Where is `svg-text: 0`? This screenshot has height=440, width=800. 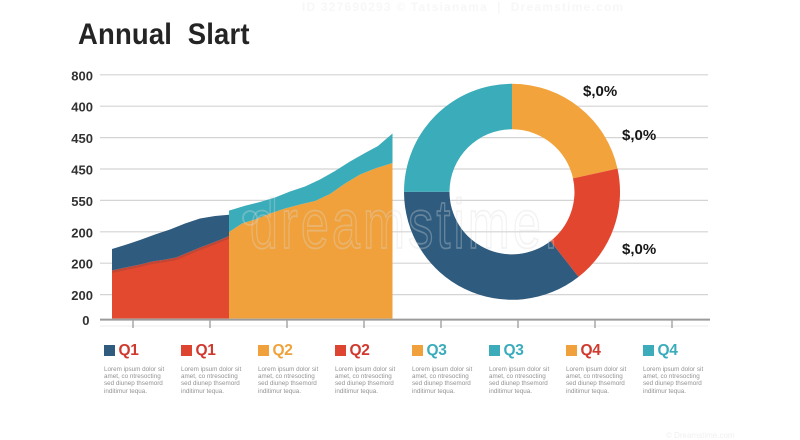
svg-text: 0 is located at coordinates (85, 320).